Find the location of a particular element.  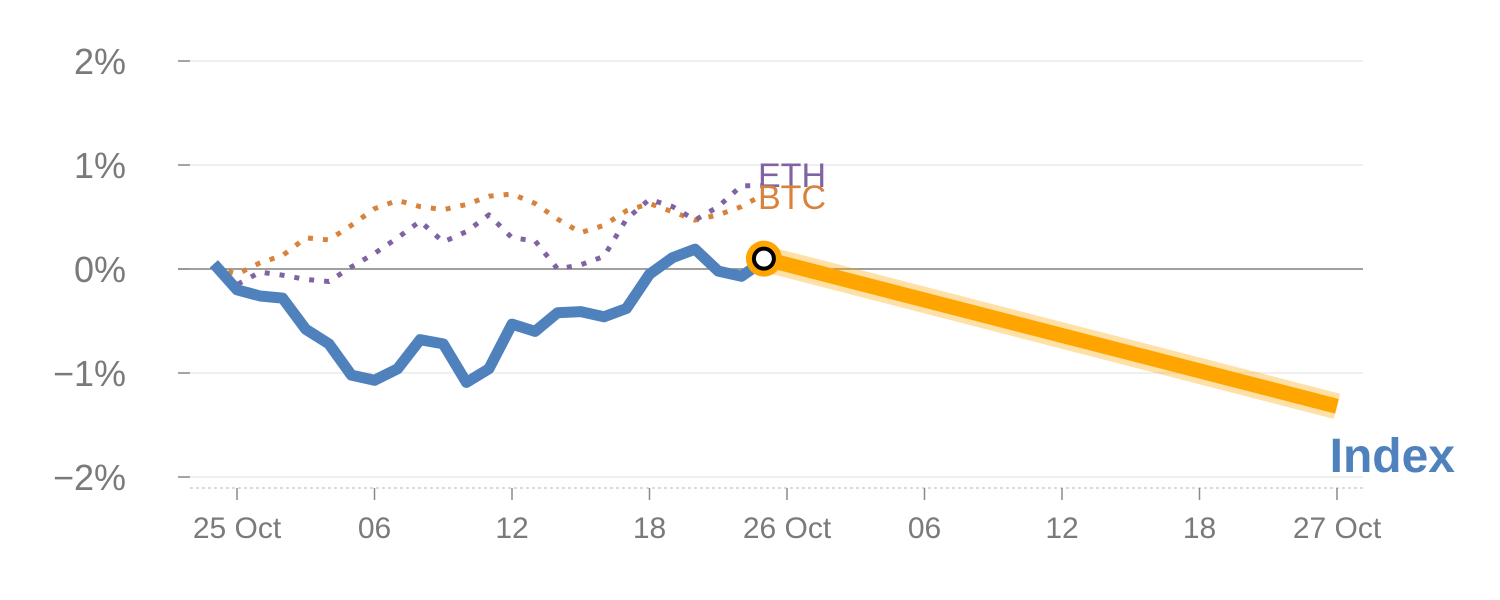

y-tick-label: 1% is located at coordinates (100, 165).